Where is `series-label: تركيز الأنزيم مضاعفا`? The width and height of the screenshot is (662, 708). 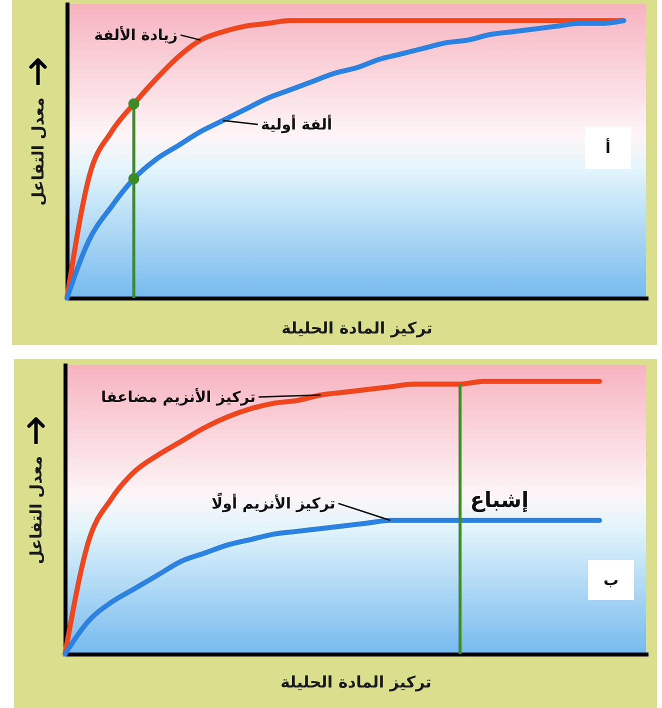
series-label: تركيز الأنزيم مضاعفا is located at coordinates (178, 396).